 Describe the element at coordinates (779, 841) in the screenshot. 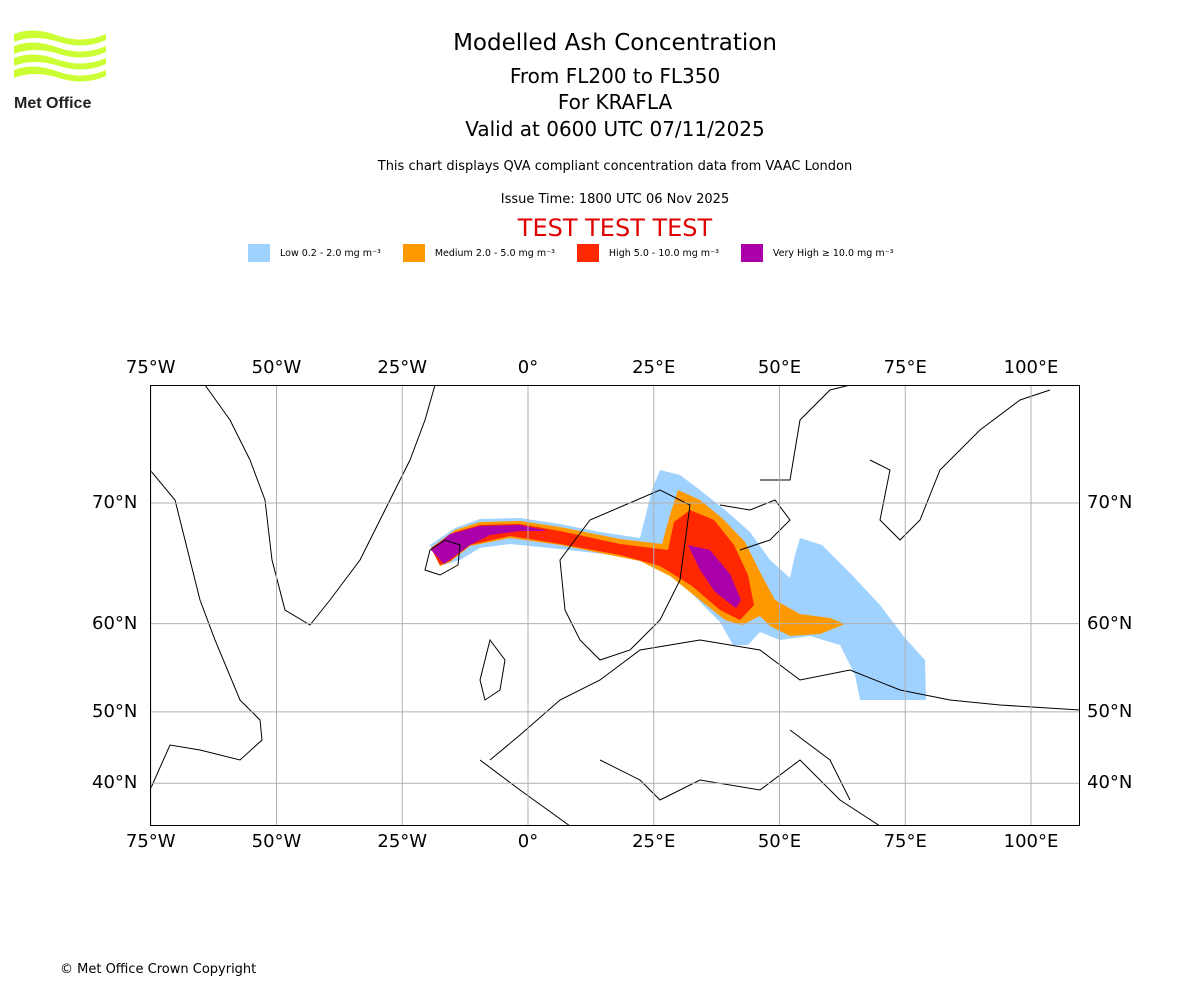

I see `lon-tick-bottom: 50°E` at that location.